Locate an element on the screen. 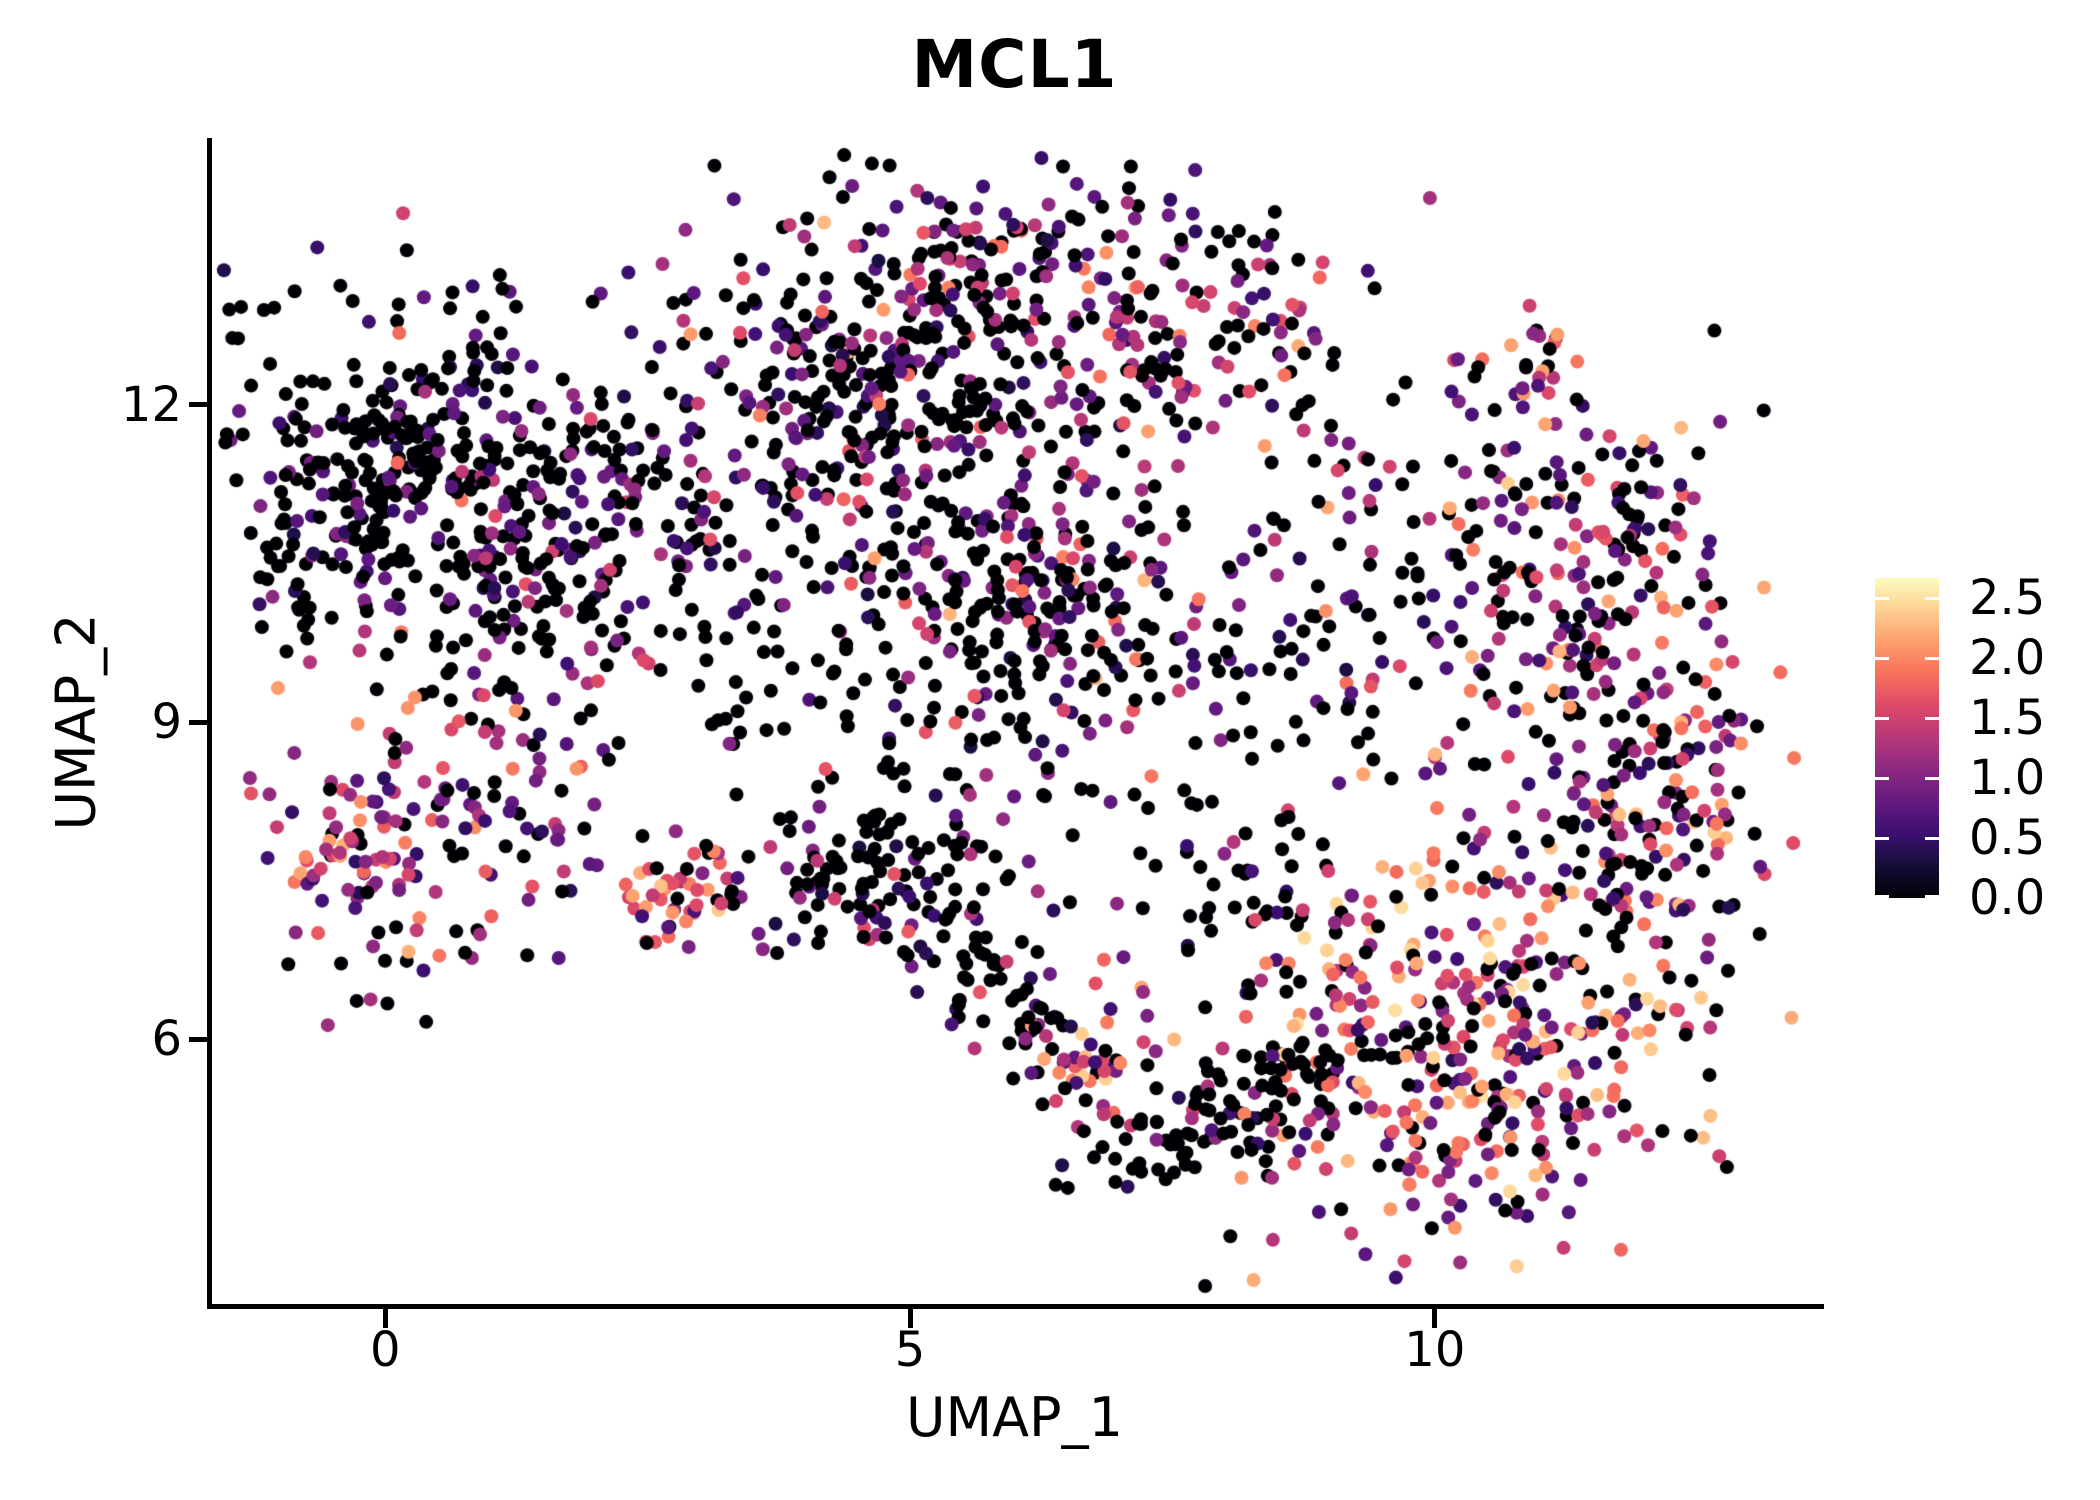 This screenshot has width=2100, height=1500. y-tick-label: 9 is located at coordinates (166, 722).